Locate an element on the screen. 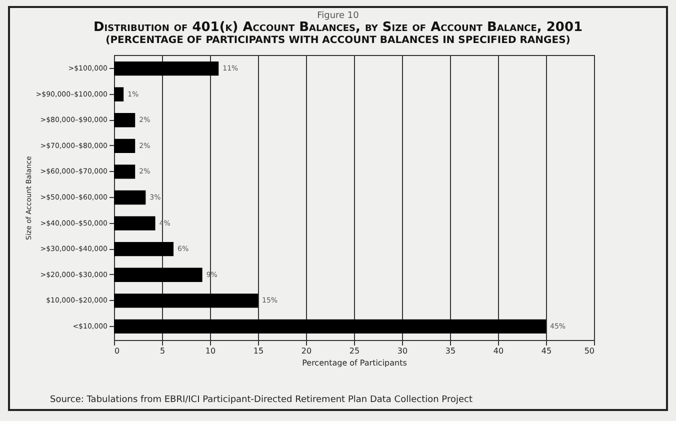  source-note: Source: Tabulations from EBRI/ICI Participant-Directed Retirement Plan Data Collection Project is located at coordinates (261, 400).